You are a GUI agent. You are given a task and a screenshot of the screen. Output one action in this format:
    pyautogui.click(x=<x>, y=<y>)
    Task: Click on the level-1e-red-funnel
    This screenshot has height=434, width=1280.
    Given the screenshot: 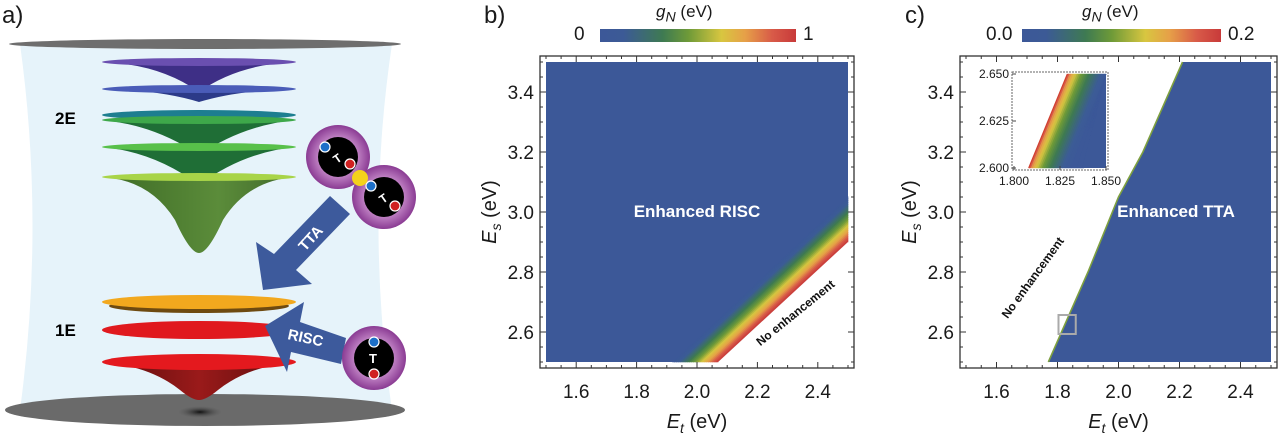 What is the action you would take?
    pyautogui.click(x=199, y=381)
    